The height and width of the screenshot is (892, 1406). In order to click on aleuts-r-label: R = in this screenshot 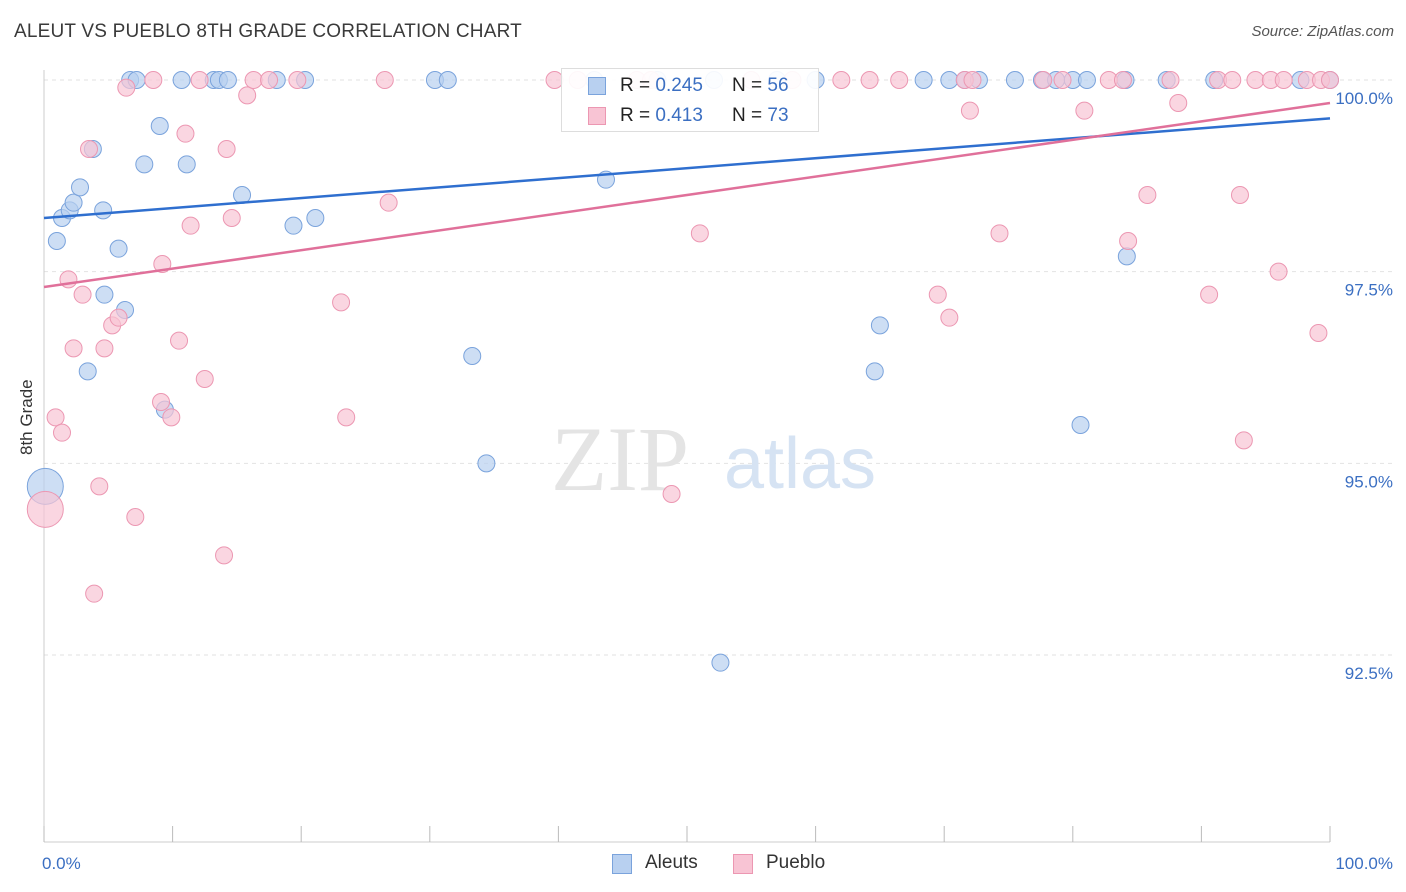, I will do `click(635, 85)`.